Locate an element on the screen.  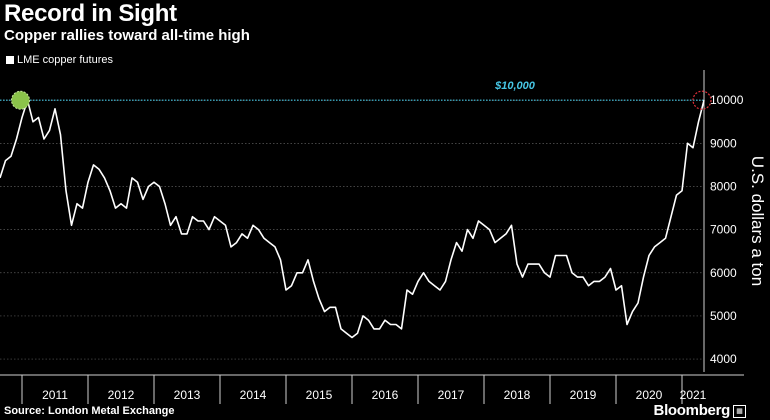
y-tick-6000: 6000 is located at coordinates (723, 273).